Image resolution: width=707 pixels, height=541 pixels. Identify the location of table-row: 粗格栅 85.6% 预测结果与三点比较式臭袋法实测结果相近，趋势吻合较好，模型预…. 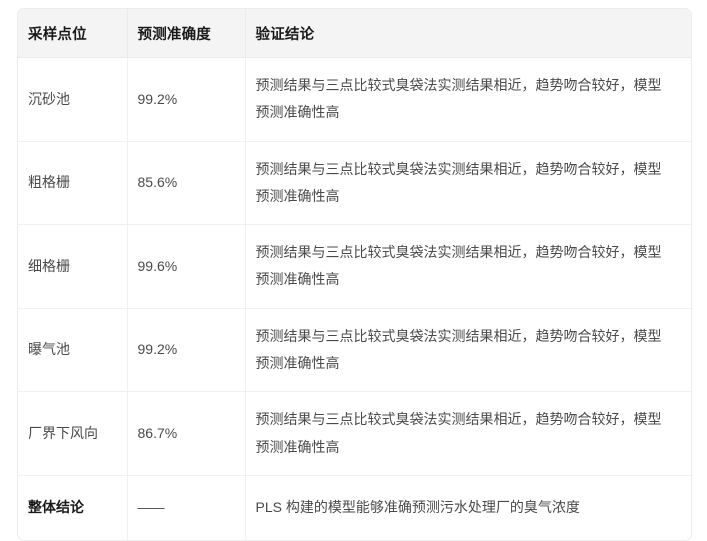
(354, 183).